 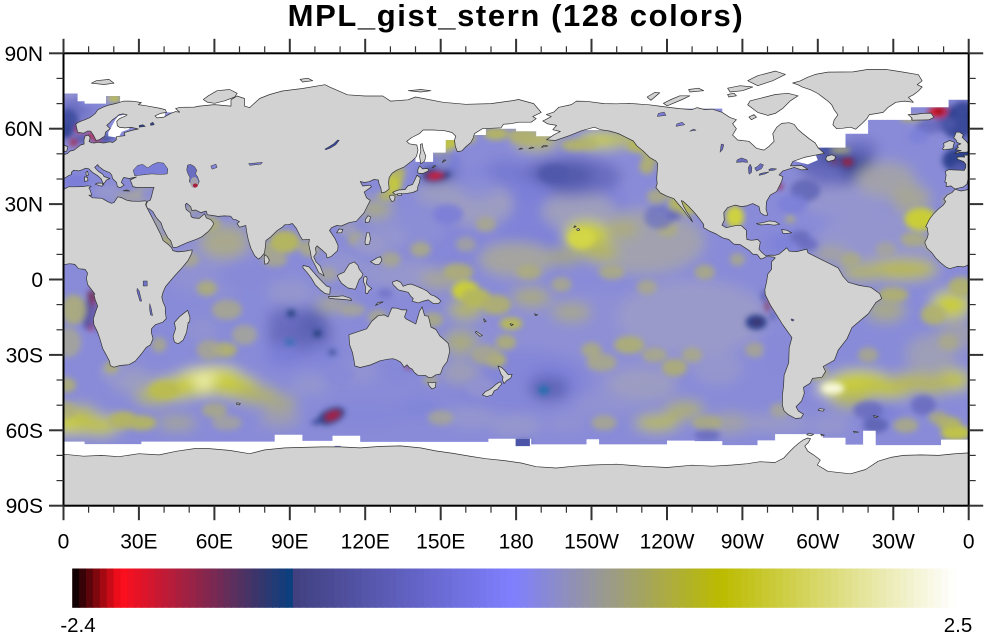 I want to click on svg-text: 90E, so click(x=289, y=542).